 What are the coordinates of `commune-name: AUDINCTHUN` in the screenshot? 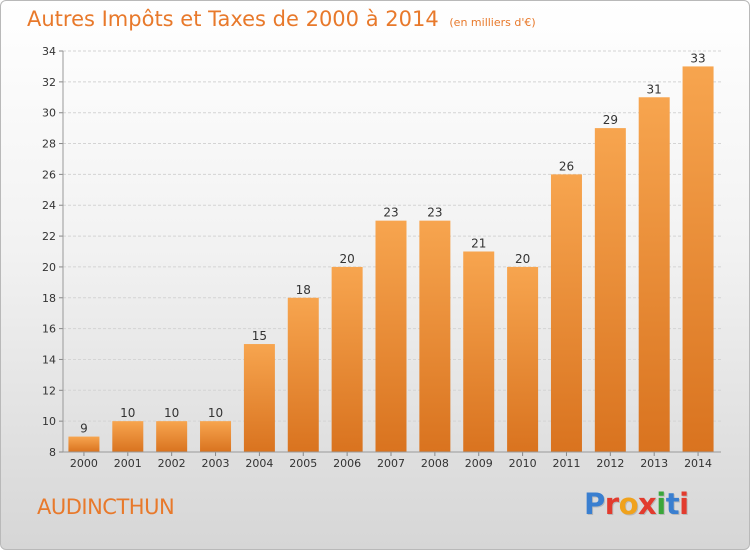 It's located at (106, 507).